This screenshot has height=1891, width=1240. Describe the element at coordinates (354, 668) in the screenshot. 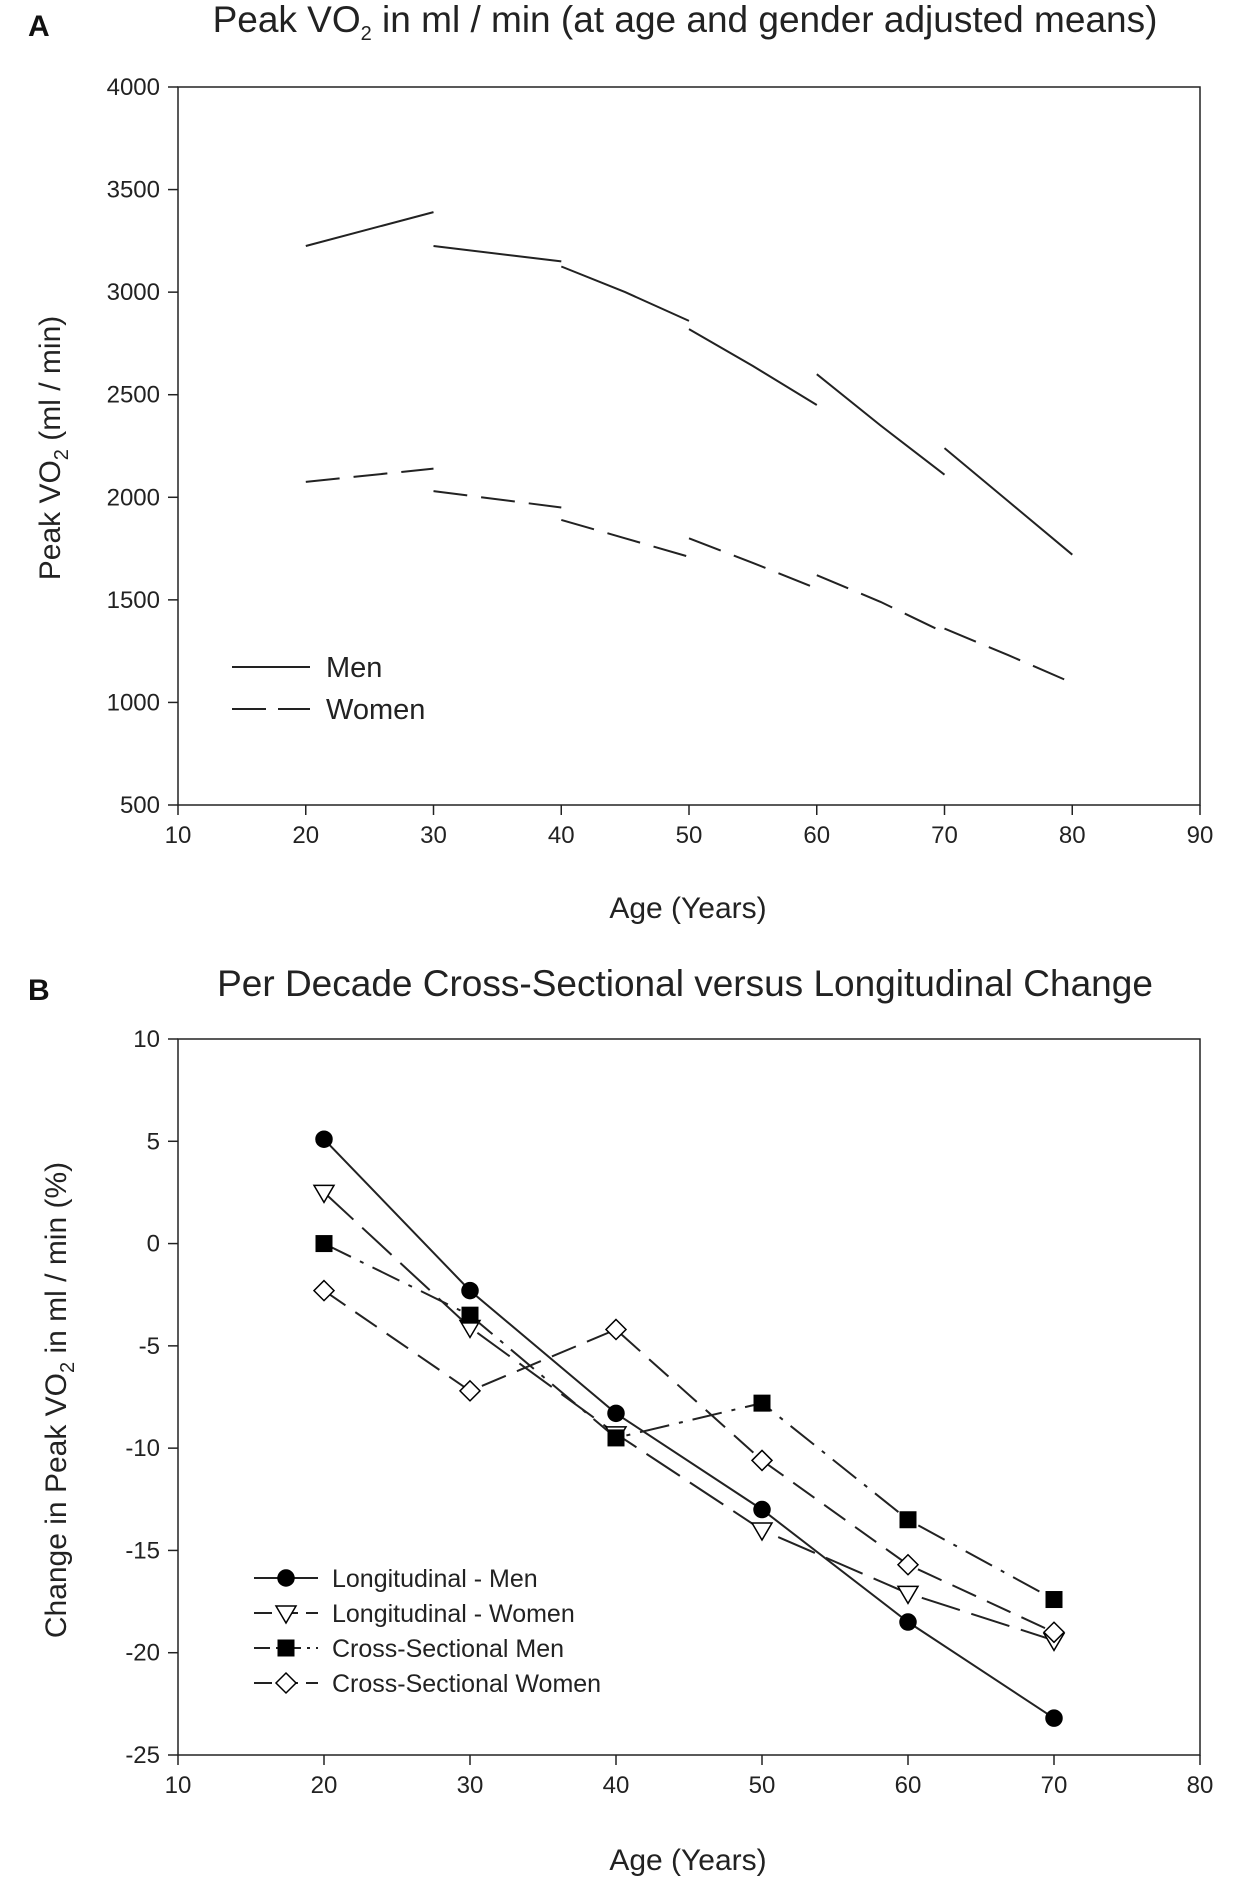

I see `legend-label-men: Men` at that location.